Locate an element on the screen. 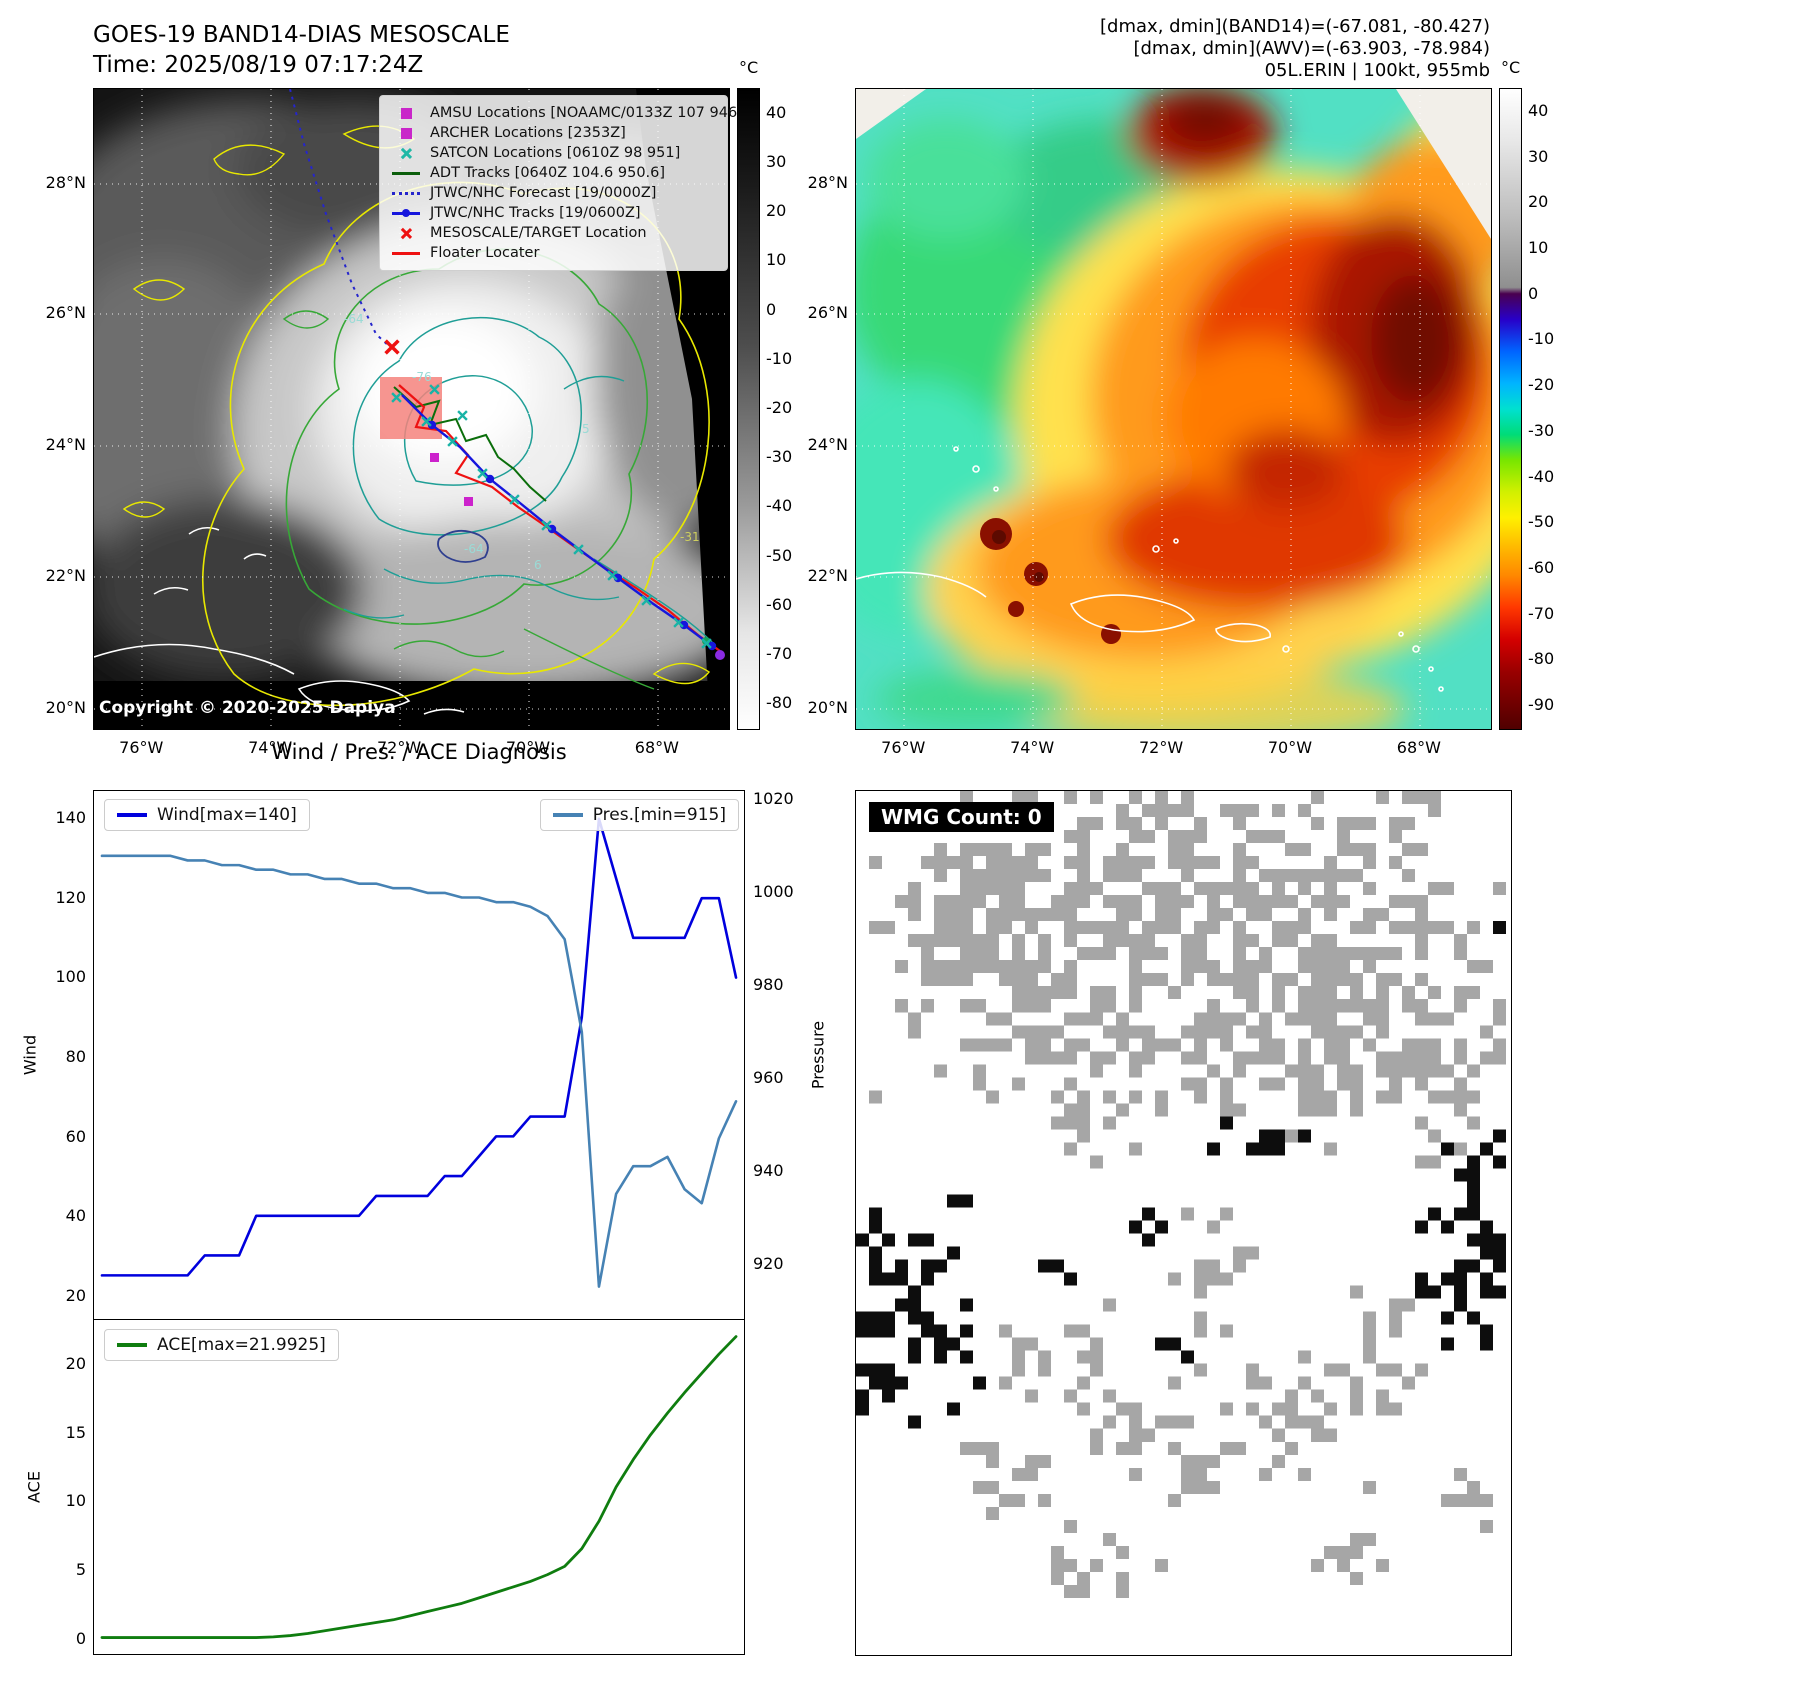 The image size is (1797, 1690). ace-plot is located at coordinates (419, 1487).